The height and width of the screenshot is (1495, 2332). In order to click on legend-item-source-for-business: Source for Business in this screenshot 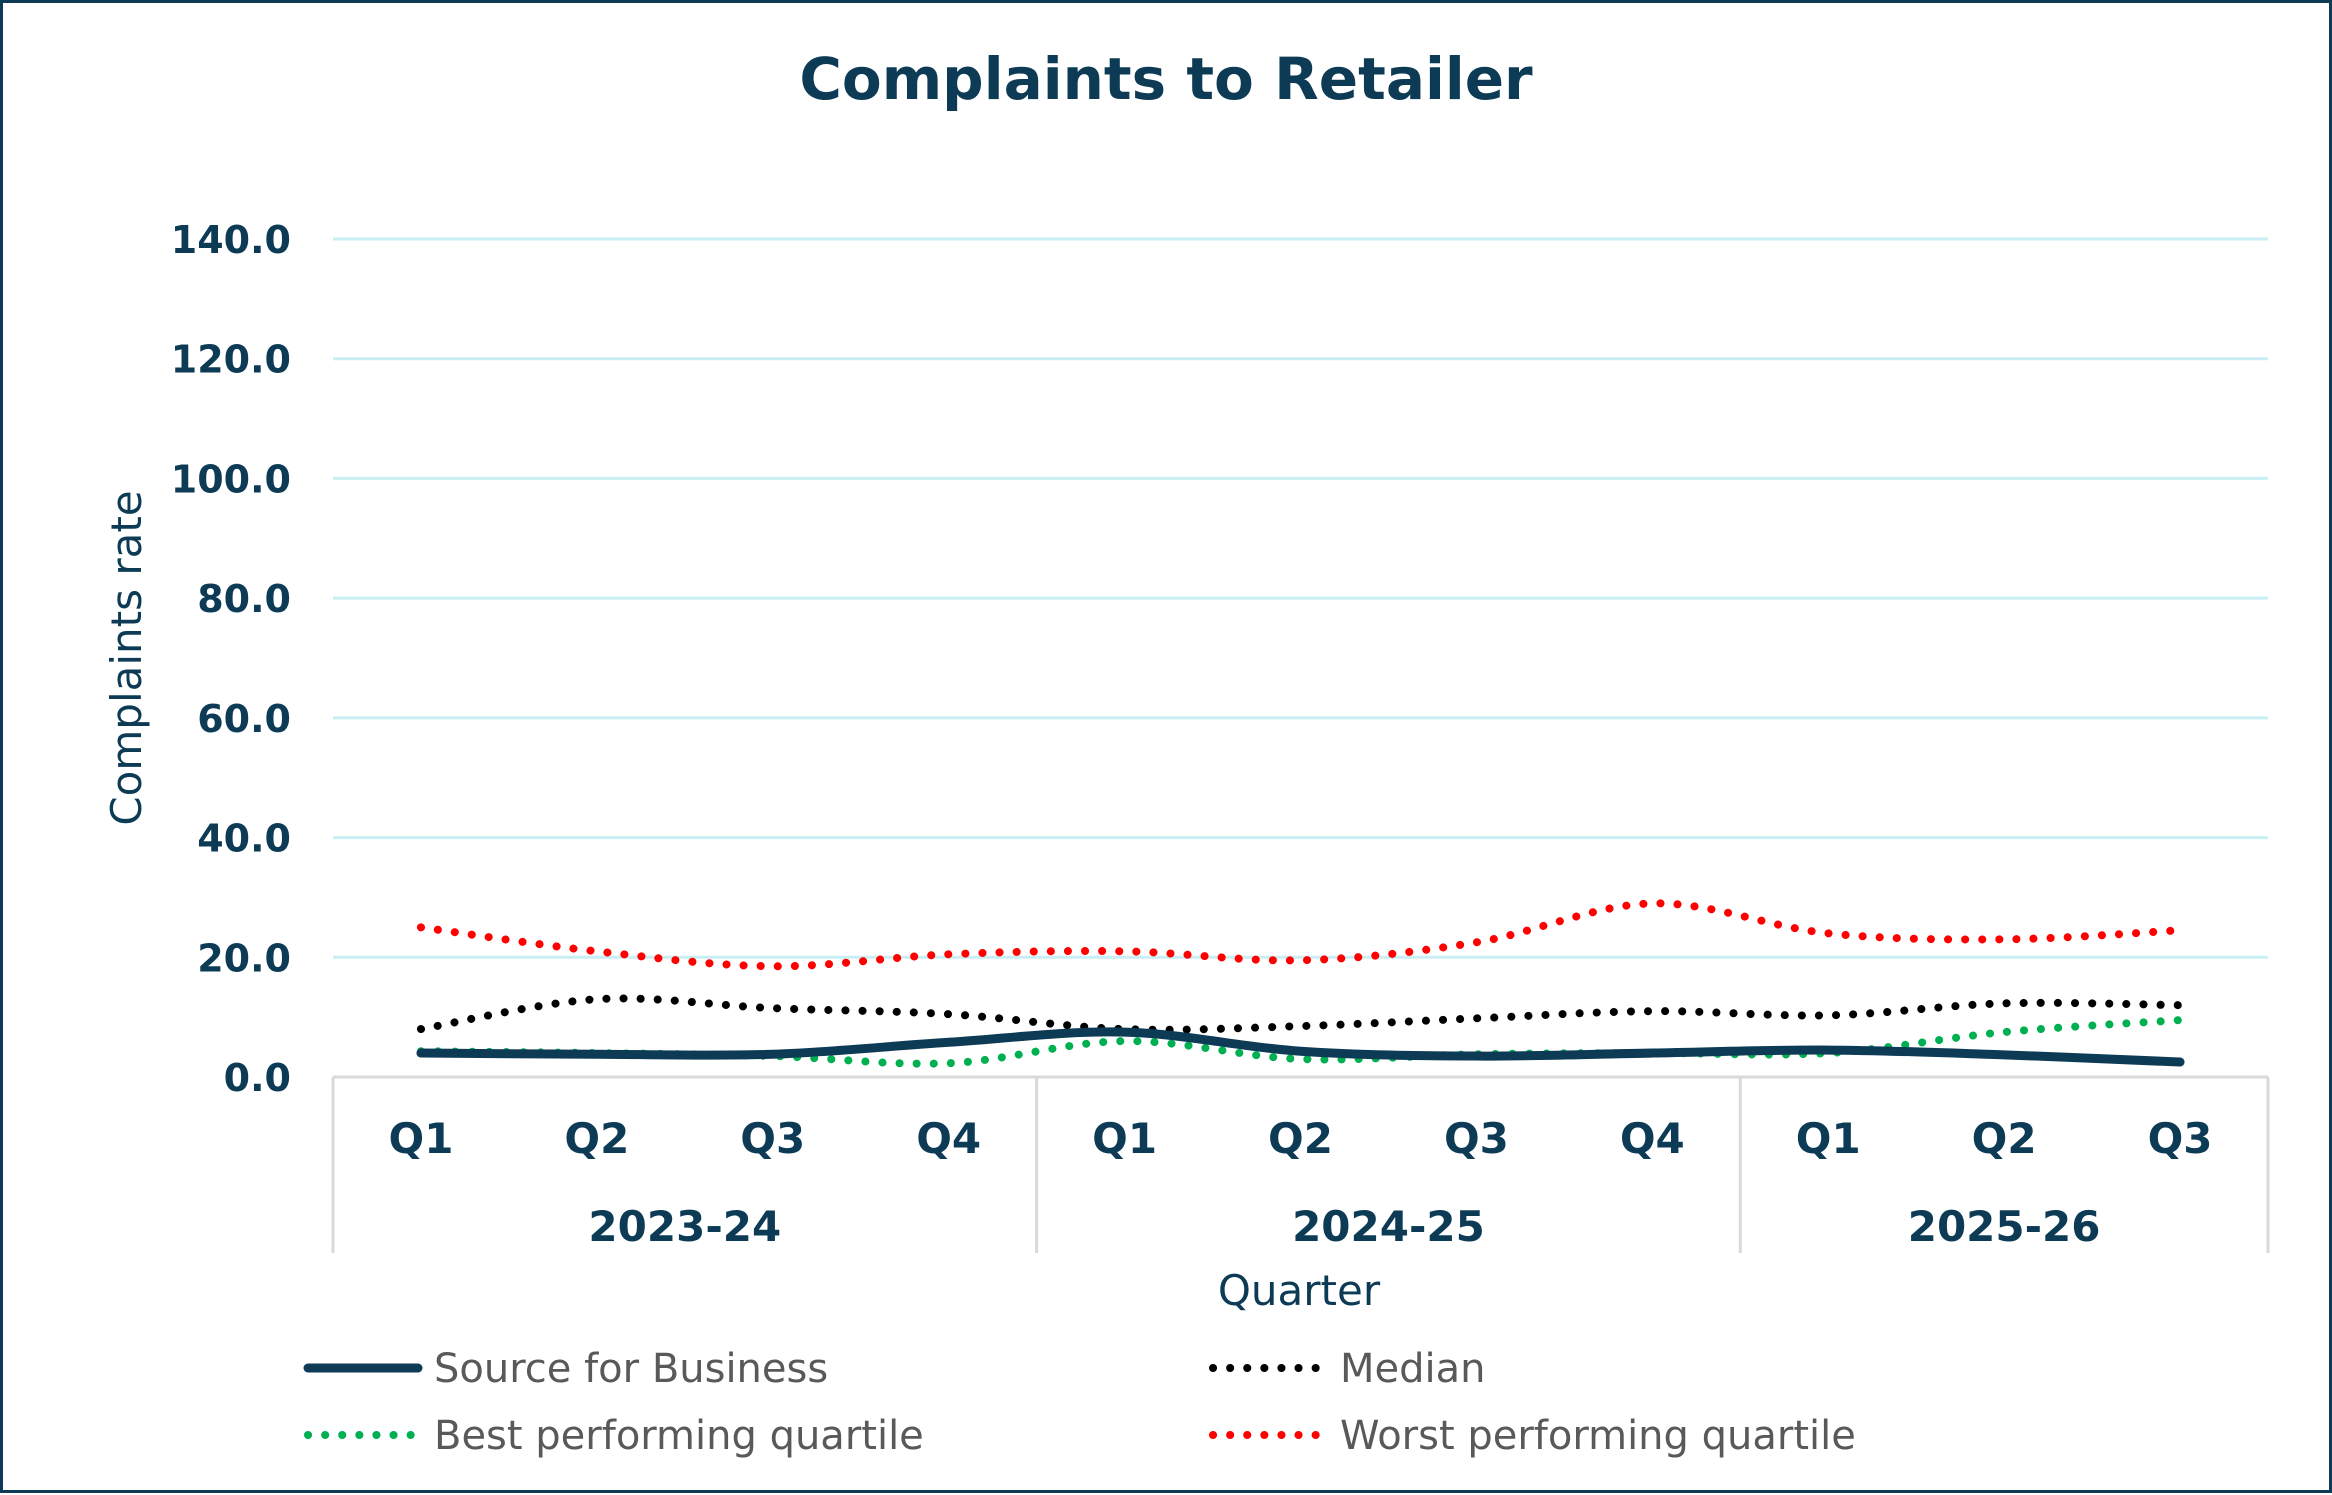, I will do `click(565, 1369)`.